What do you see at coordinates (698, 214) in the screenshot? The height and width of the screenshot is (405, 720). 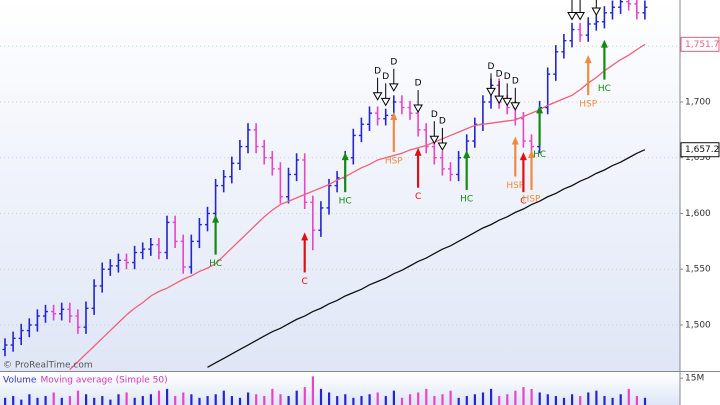 I see `y-tick-label: 1,600` at bounding box center [698, 214].